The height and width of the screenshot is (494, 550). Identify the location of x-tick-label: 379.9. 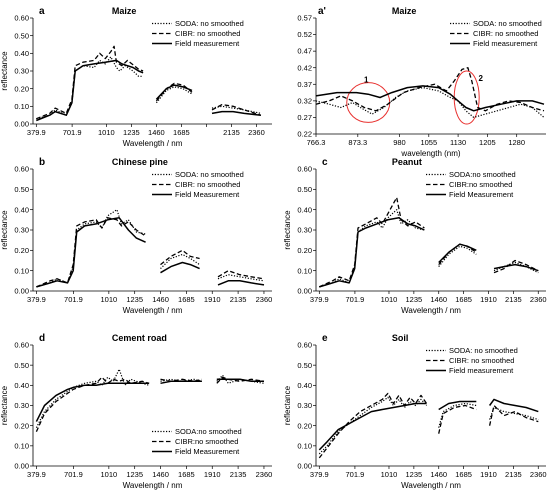
(36, 299).